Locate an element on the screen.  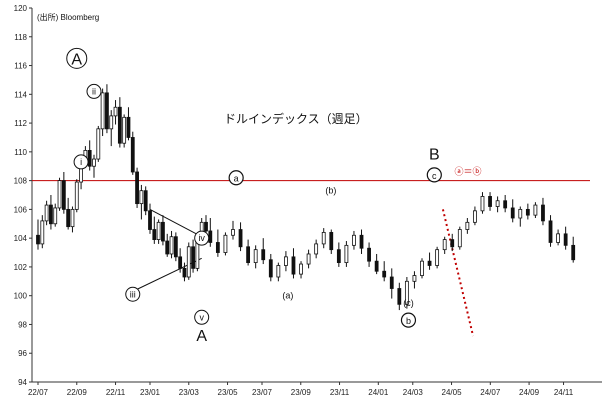
x-tick-label: 23/03 is located at coordinates (189, 392).